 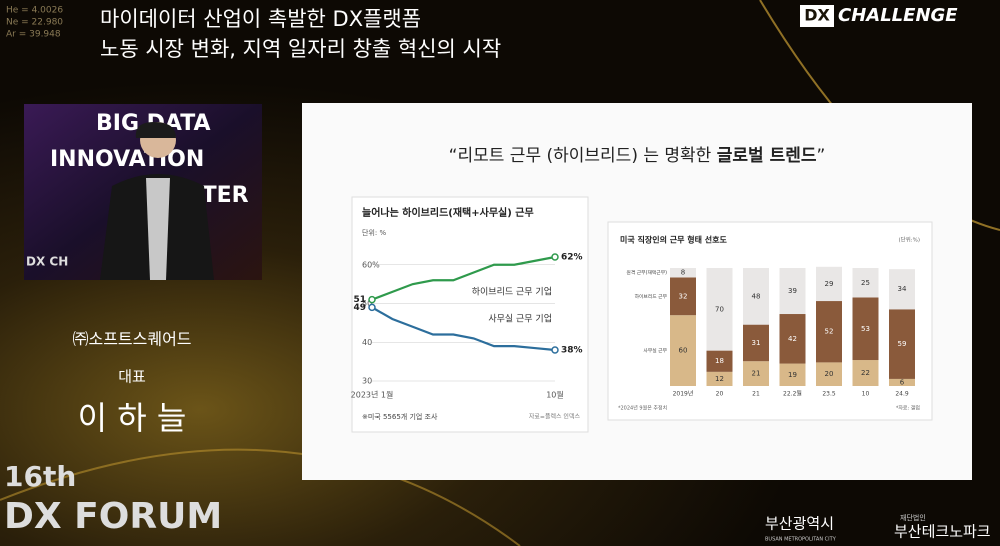 I want to click on value-label: 20, so click(x=829, y=374).